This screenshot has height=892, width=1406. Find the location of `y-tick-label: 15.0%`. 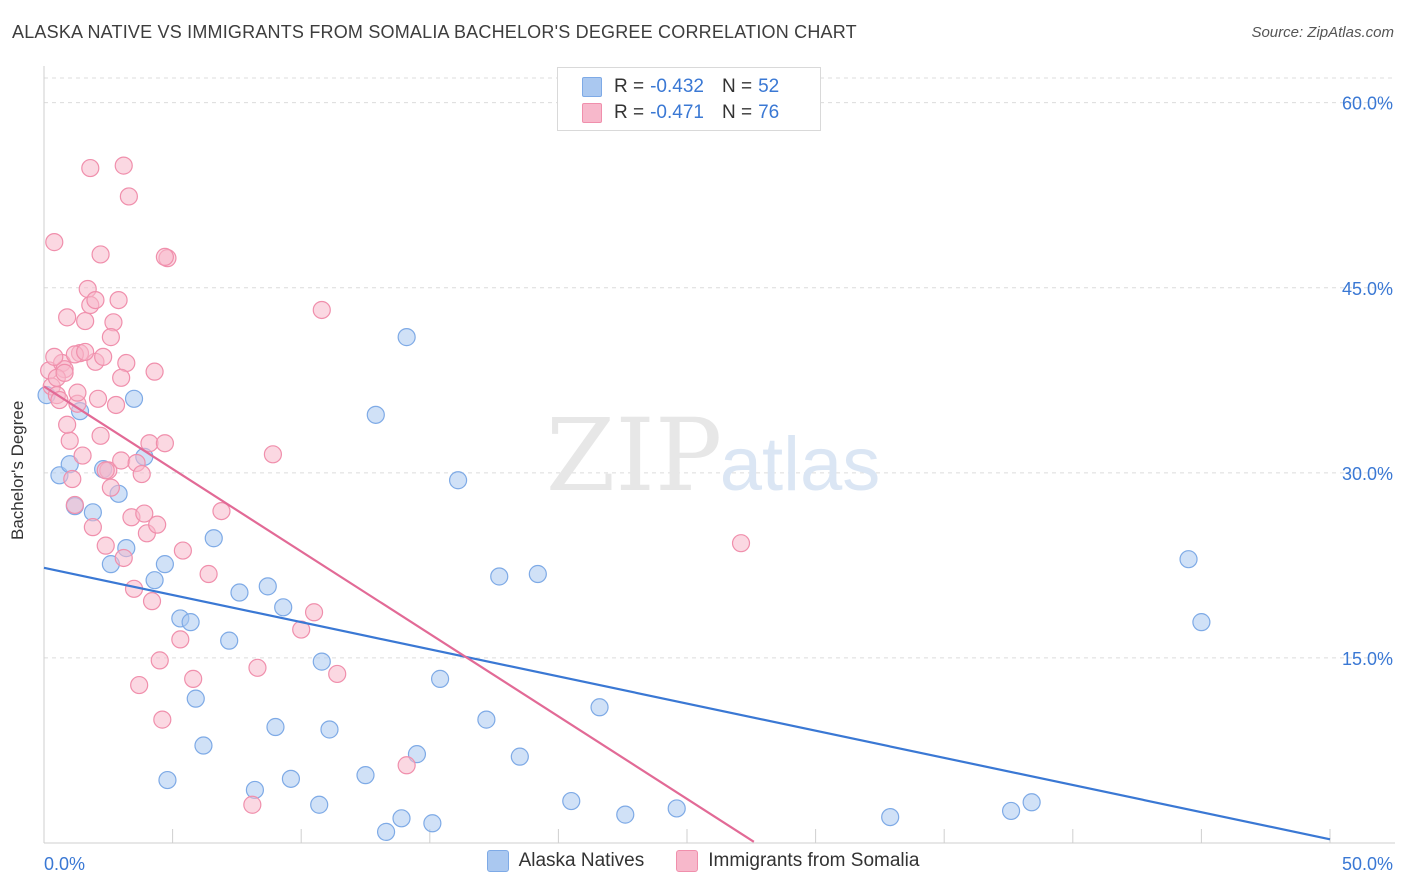

y-tick-label: 15.0% is located at coordinates (1367, 659).